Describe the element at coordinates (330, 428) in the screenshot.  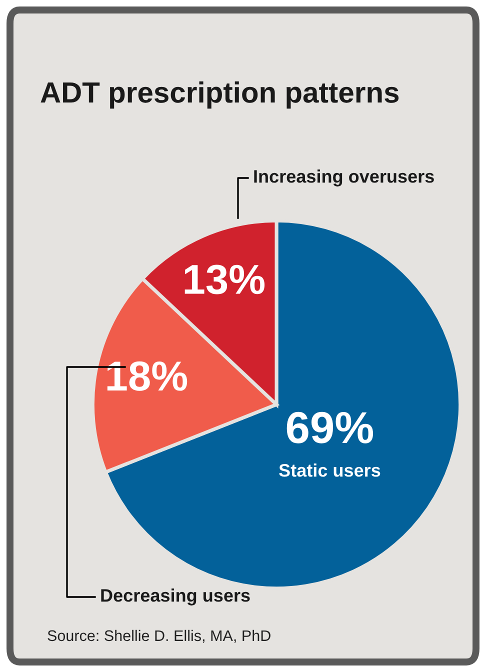
I see `data-label: 69%` at that location.